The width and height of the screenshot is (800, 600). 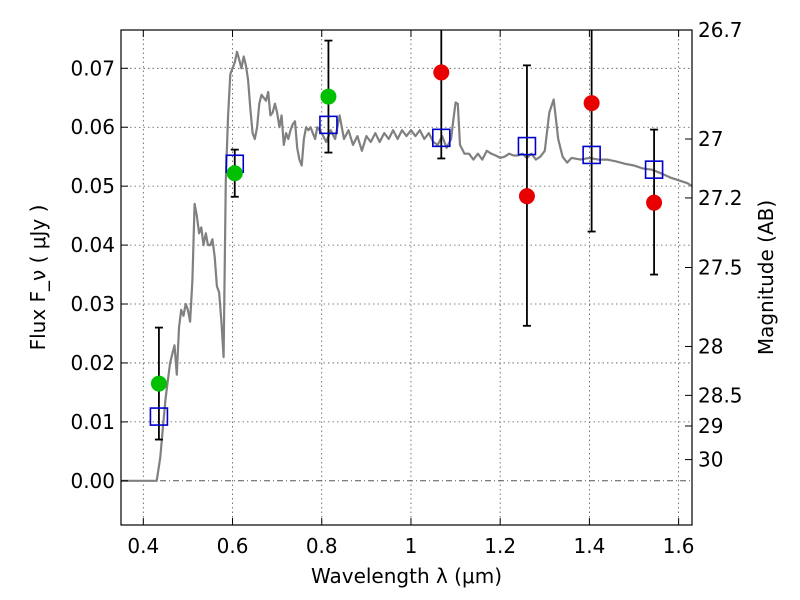 I want to click on upper-limit-error-bar, so click(x=591, y=131).